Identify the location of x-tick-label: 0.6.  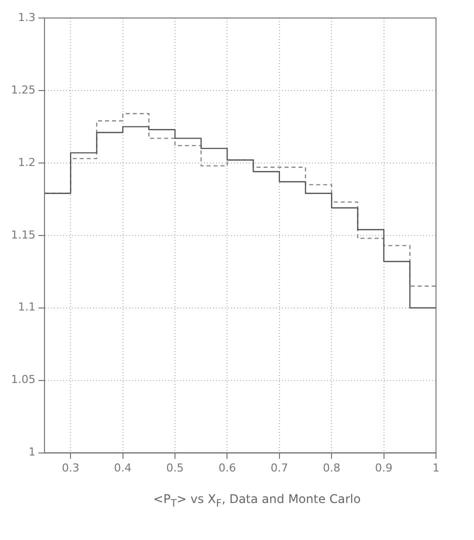
(227, 467).